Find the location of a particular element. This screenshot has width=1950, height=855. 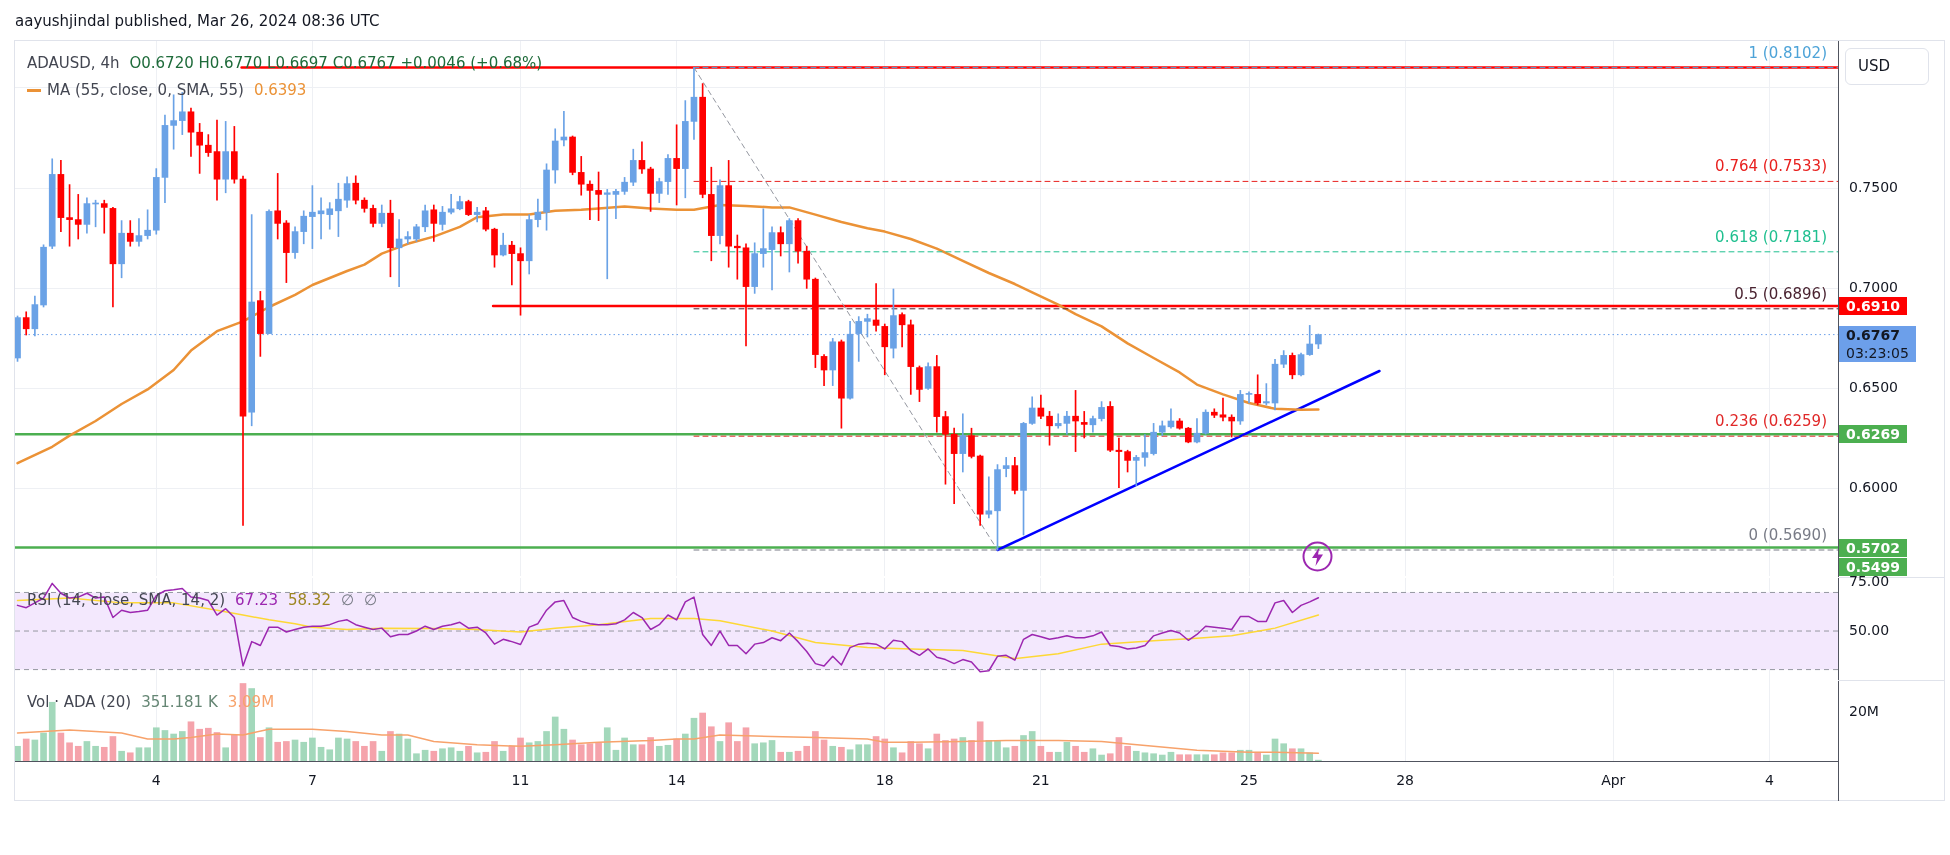

data-label: 0.764 (0.7533) is located at coordinates (1771, 166).